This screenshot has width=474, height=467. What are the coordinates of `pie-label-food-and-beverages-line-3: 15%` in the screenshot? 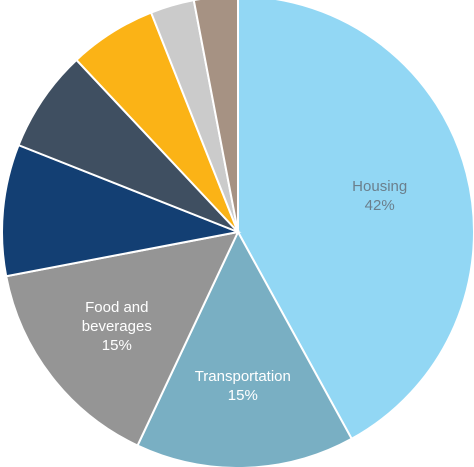 It's located at (117, 345).